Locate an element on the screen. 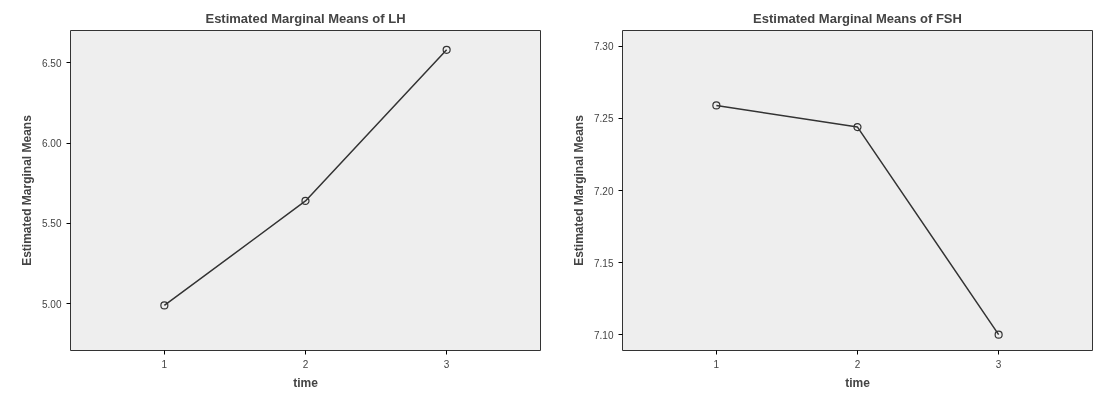 Image resolution: width=1113 pixels, height=405 pixels. y-tick-label: 5.00 is located at coordinates (52, 304).